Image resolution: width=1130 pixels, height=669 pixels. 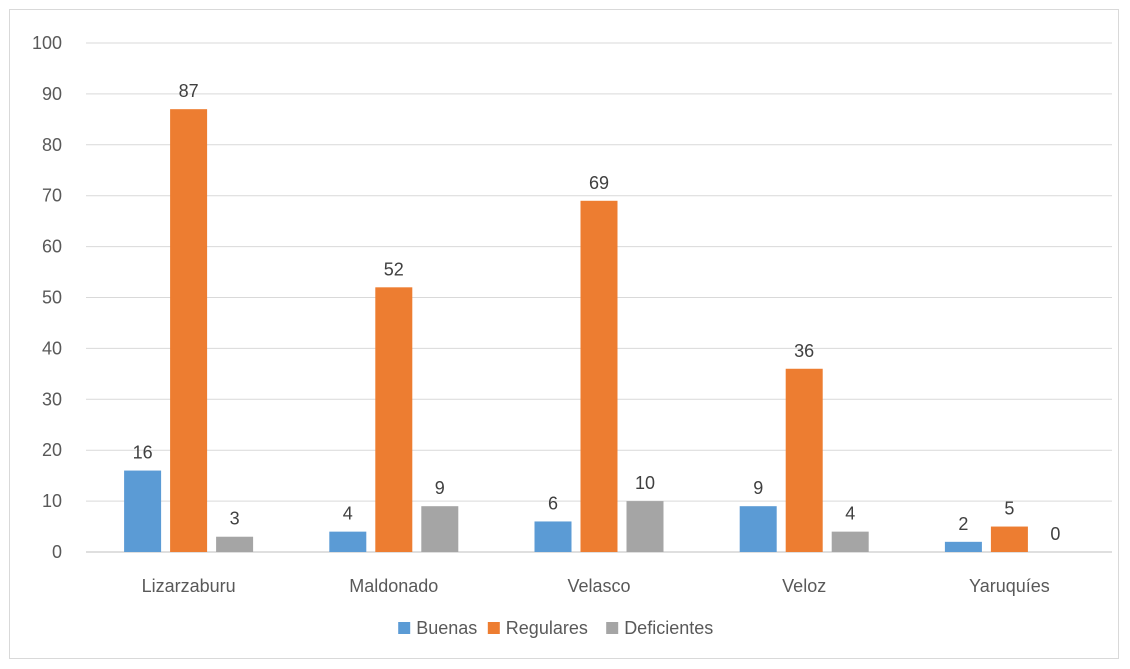 I want to click on y-tick-label: 10, so click(x=52, y=501).